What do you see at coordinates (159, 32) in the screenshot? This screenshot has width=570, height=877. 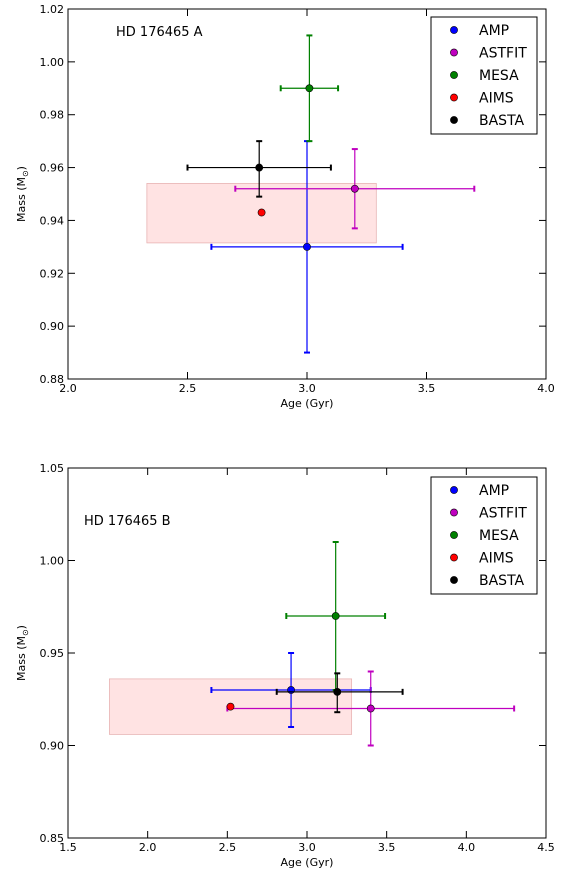 I see `panel-annotation: HD 176465 A` at bounding box center [159, 32].